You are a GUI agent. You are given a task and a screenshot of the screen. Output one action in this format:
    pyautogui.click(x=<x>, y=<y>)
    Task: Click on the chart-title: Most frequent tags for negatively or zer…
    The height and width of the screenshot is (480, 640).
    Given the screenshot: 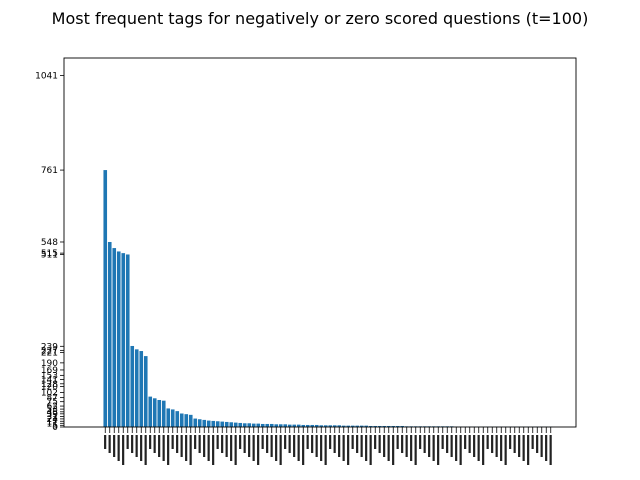 What is the action you would take?
    pyautogui.click(x=320, y=18)
    